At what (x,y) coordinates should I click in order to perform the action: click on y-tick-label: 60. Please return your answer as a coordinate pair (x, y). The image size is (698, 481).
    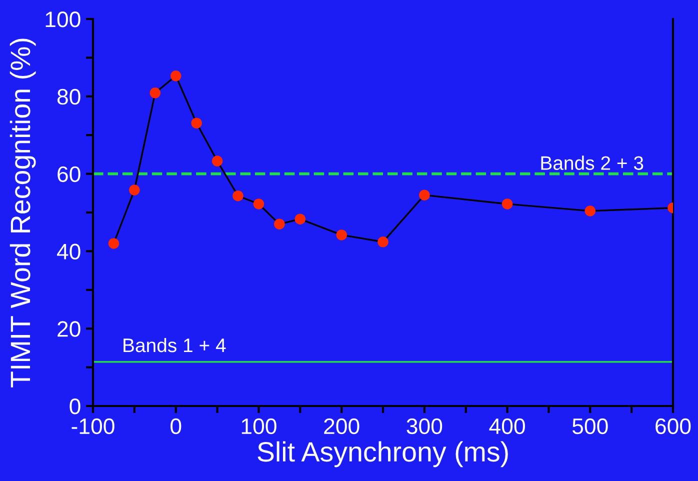
    Looking at the image, I should click on (69, 174).